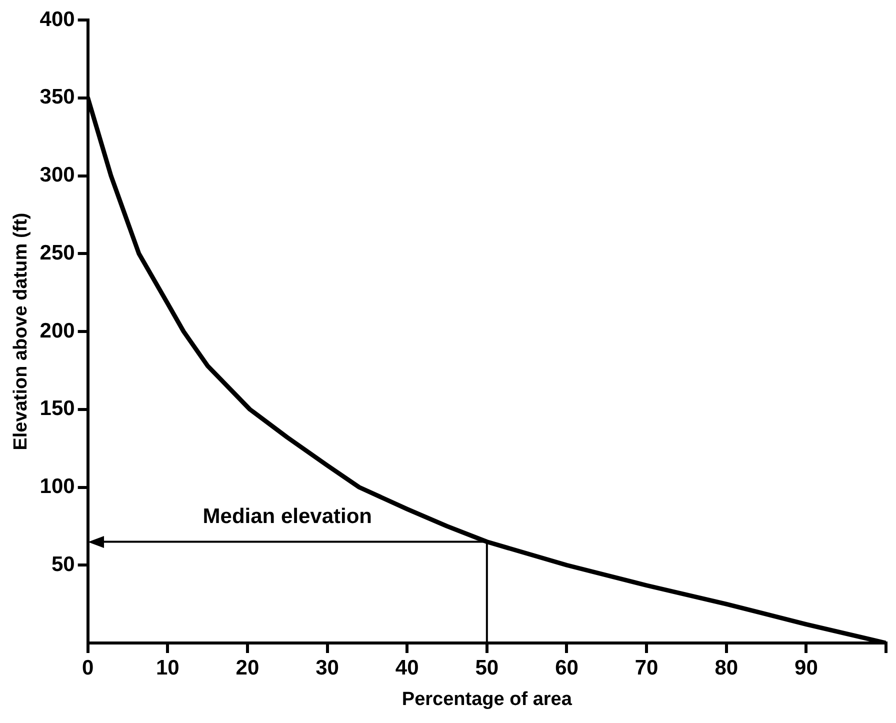  Describe the element at coordinates (57, 175) in the screenshot. I see `y-tick-label: 300` at that location.